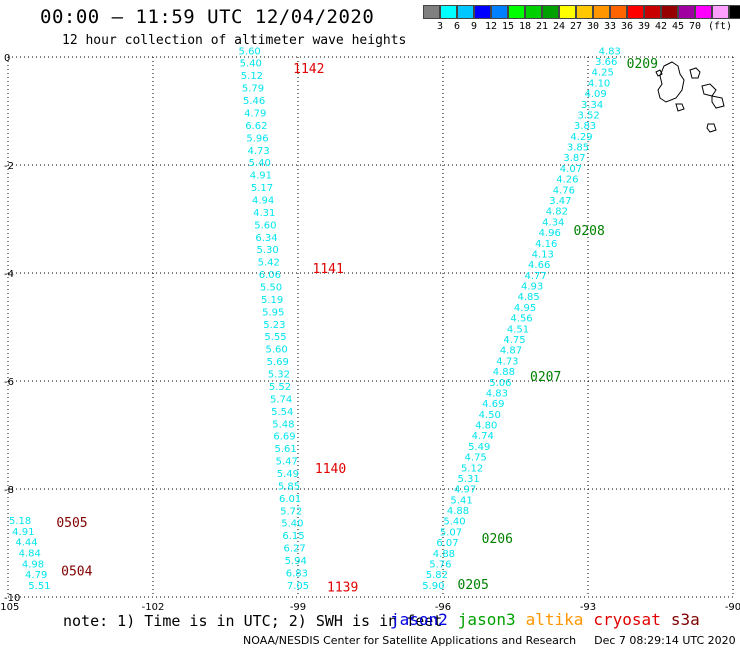 The image size is (740, 650). I want to click on legend-s3a: s3a, so click(685, 619).